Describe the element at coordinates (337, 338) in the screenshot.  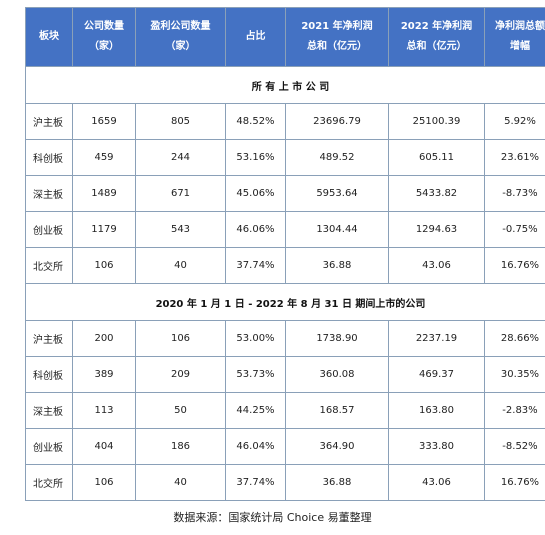
I see `cell-profit-2021: 1738.90` at that location.